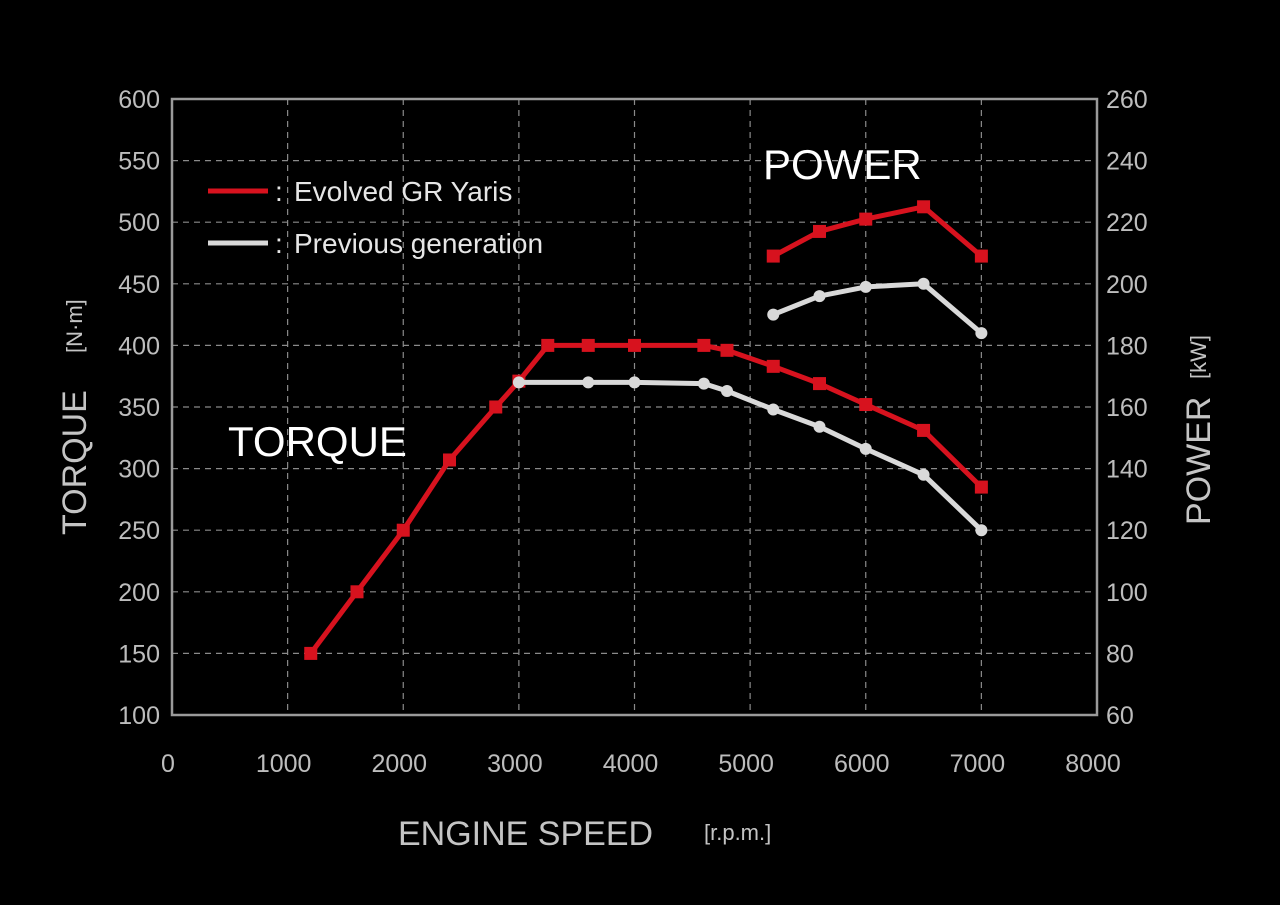 The height and width of the screenshot is (905, 1280). Describe the element at coordinates (1127, 285) in the screenshot. I see `right-tick-label-7: 200` at that location.